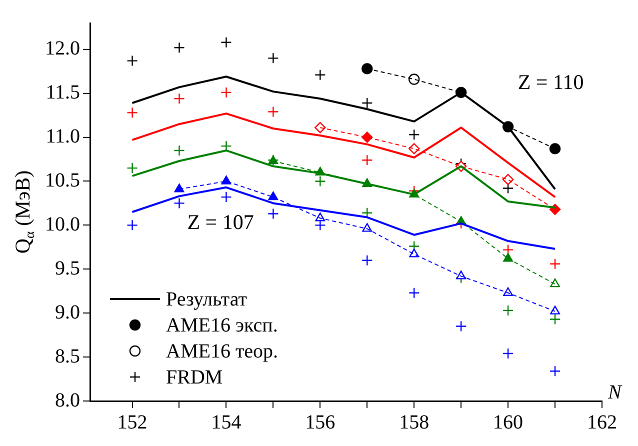  What do you see at coordinates (320, 422) in the screenshot?
I see `x-tick-label: 156` at bounding box center [320, 422].